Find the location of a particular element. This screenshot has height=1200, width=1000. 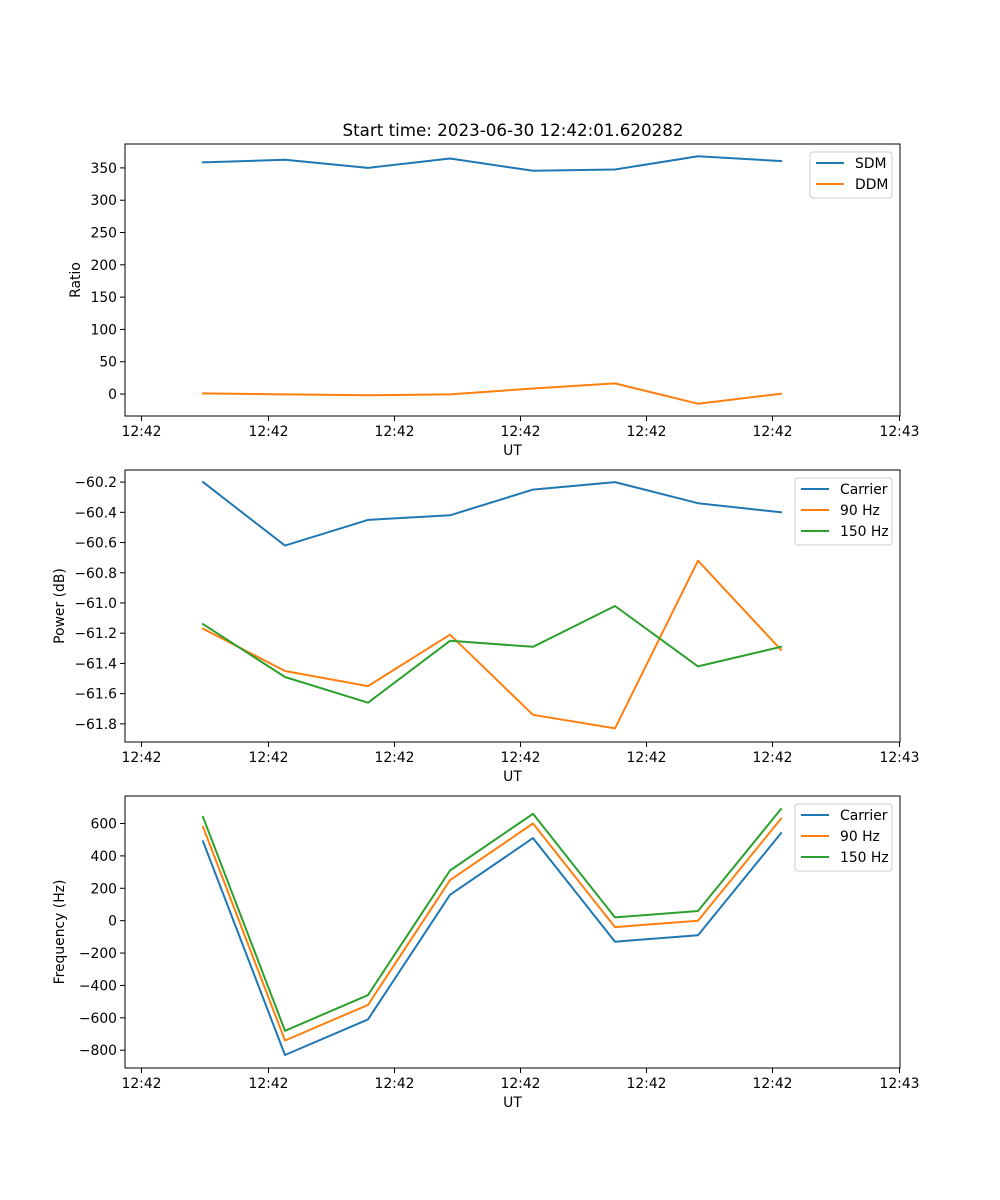

y-tick-label: 100 is located at coordinates (103, 330).